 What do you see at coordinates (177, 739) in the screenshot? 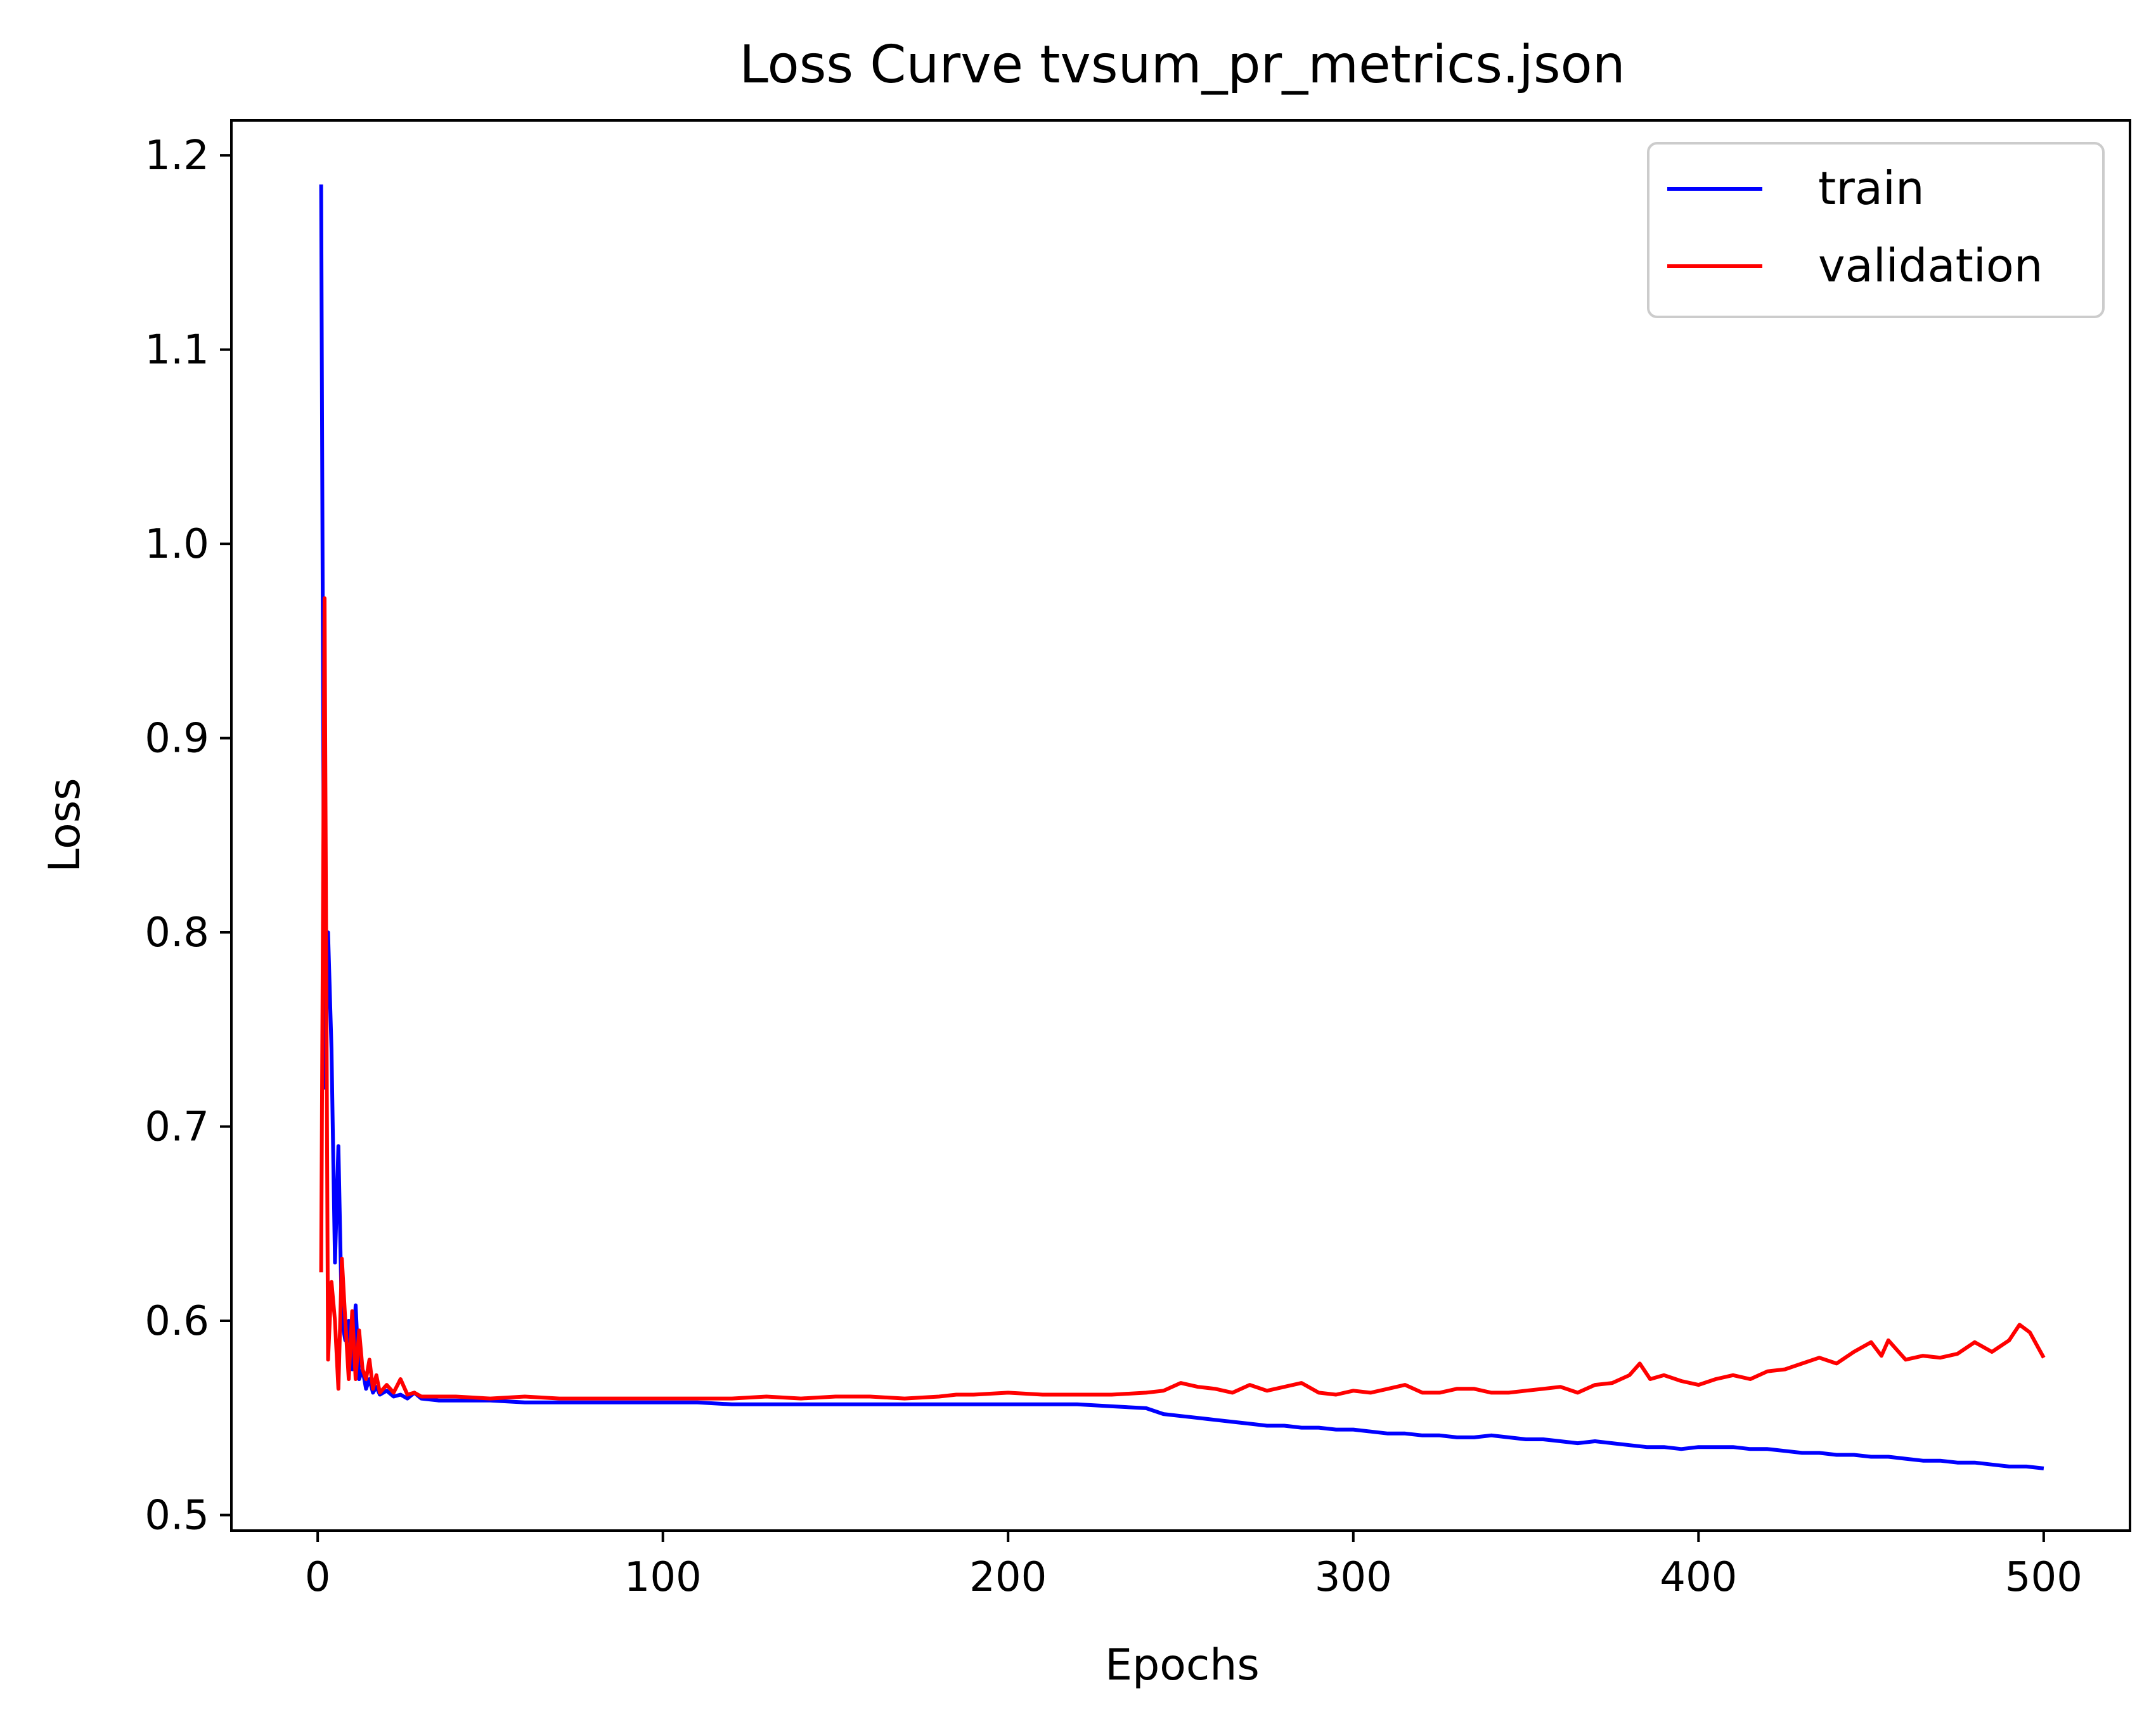
I see `y-tick-label: 0.9` at bounding box center [177, 739].